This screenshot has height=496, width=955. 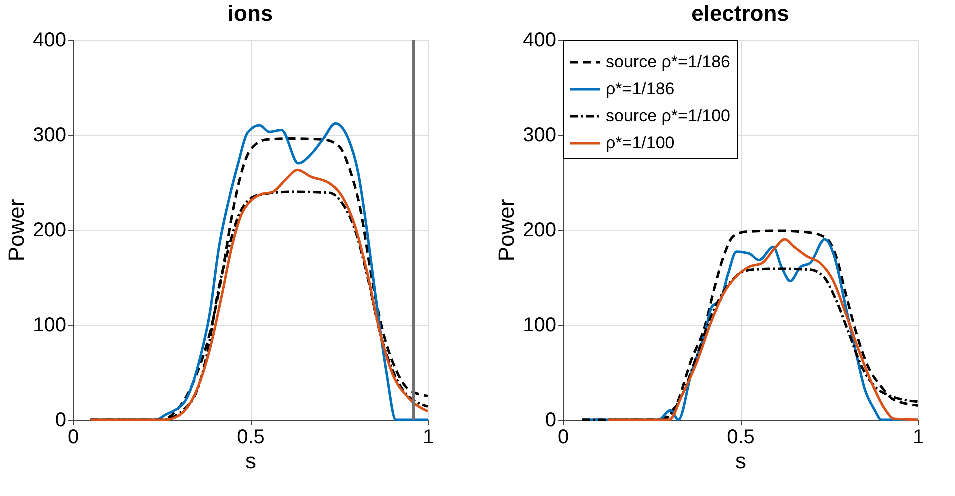 What do you see at coordinates (640, 89) in the screenshot?
I see `legend-label: ρ*=1/186` at bounding box center [640, 89].